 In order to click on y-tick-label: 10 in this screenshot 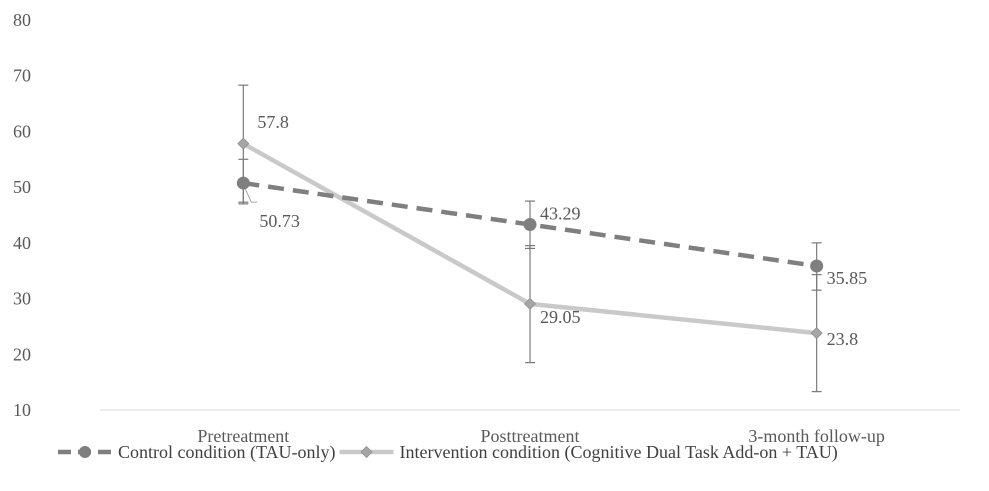, I will do `click(22, 410)`.